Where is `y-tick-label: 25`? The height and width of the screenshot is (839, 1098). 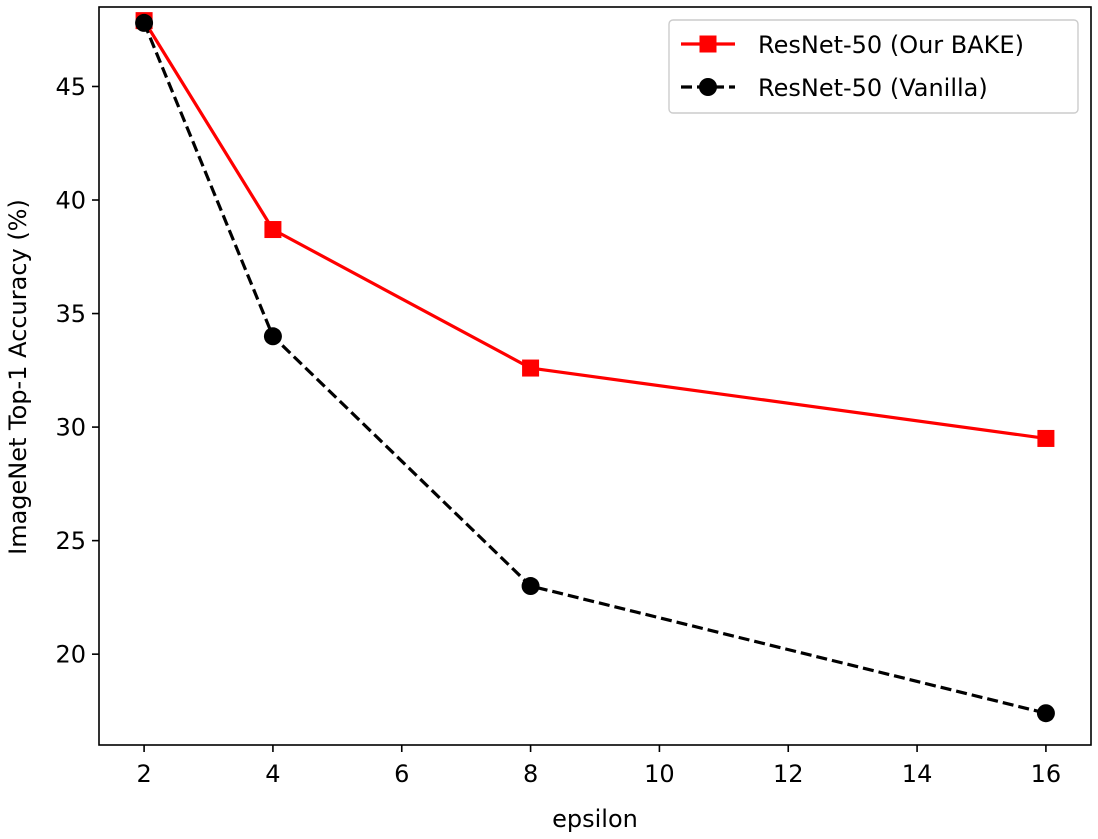
y-tick-label: 25 is located at coordinates (70, 541).